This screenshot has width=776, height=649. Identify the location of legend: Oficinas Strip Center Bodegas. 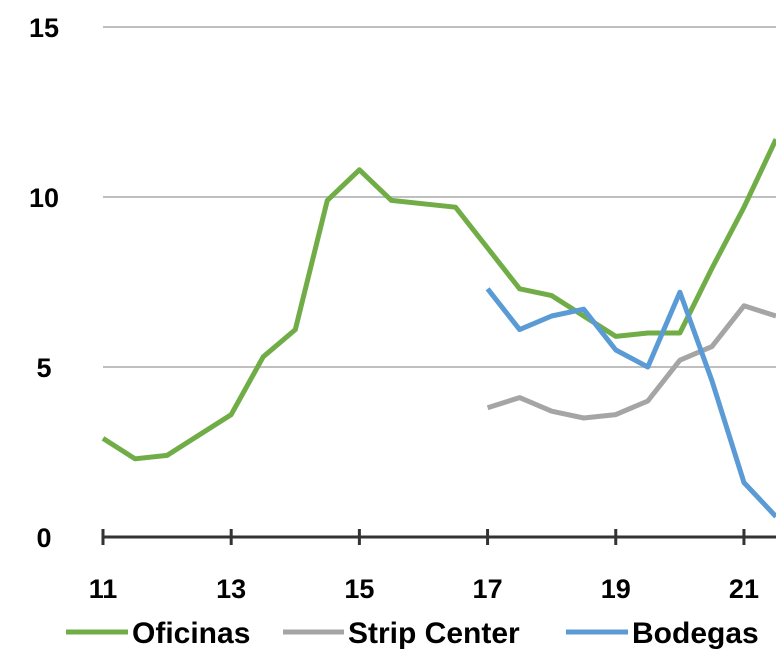
(412, 633).